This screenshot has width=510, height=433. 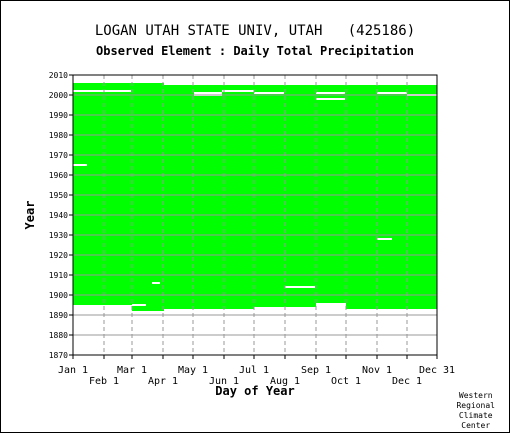 What do you see at coordinates (377, 370) in the screenshot?
I see `x-tick-label: Nov 1` at bounding box center [377, 370].